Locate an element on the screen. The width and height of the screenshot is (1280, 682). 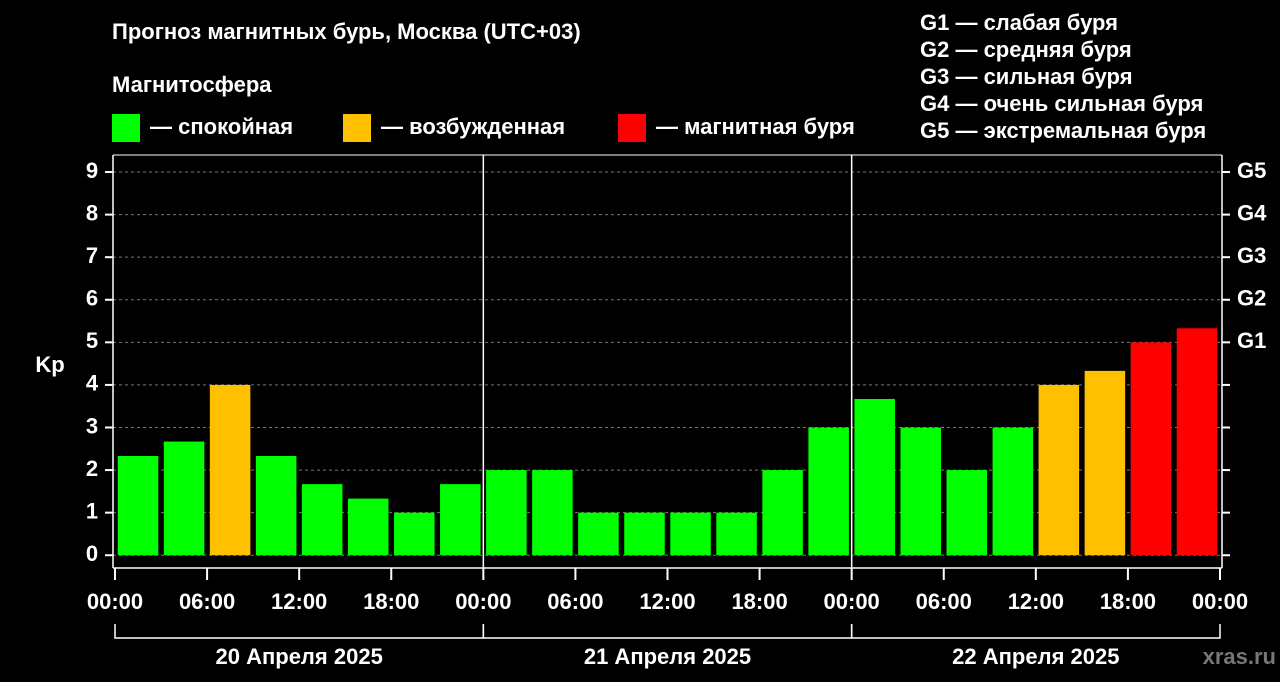
y-tick-label: 5 is located at coordinates (92, 340).